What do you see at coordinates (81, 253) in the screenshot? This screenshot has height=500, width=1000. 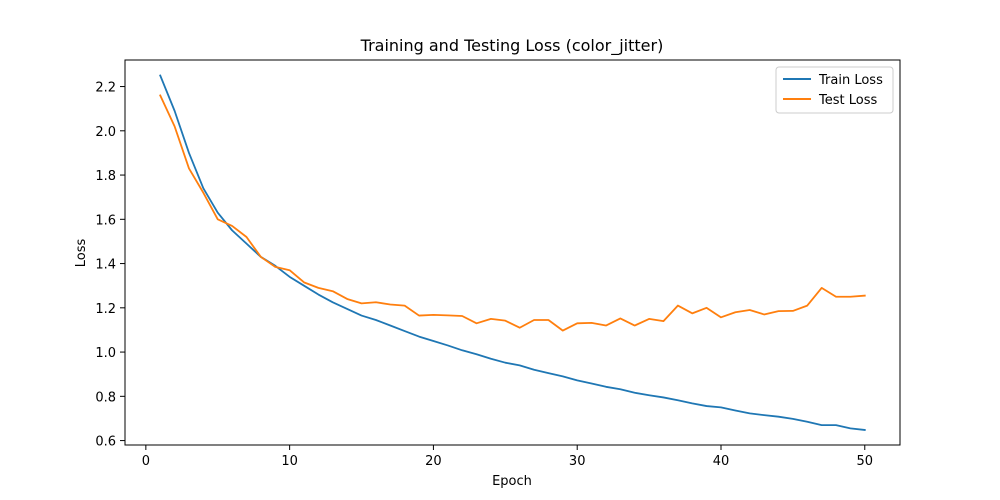 I see `y-axis-label: Loss` at bounding box center [81, 253].